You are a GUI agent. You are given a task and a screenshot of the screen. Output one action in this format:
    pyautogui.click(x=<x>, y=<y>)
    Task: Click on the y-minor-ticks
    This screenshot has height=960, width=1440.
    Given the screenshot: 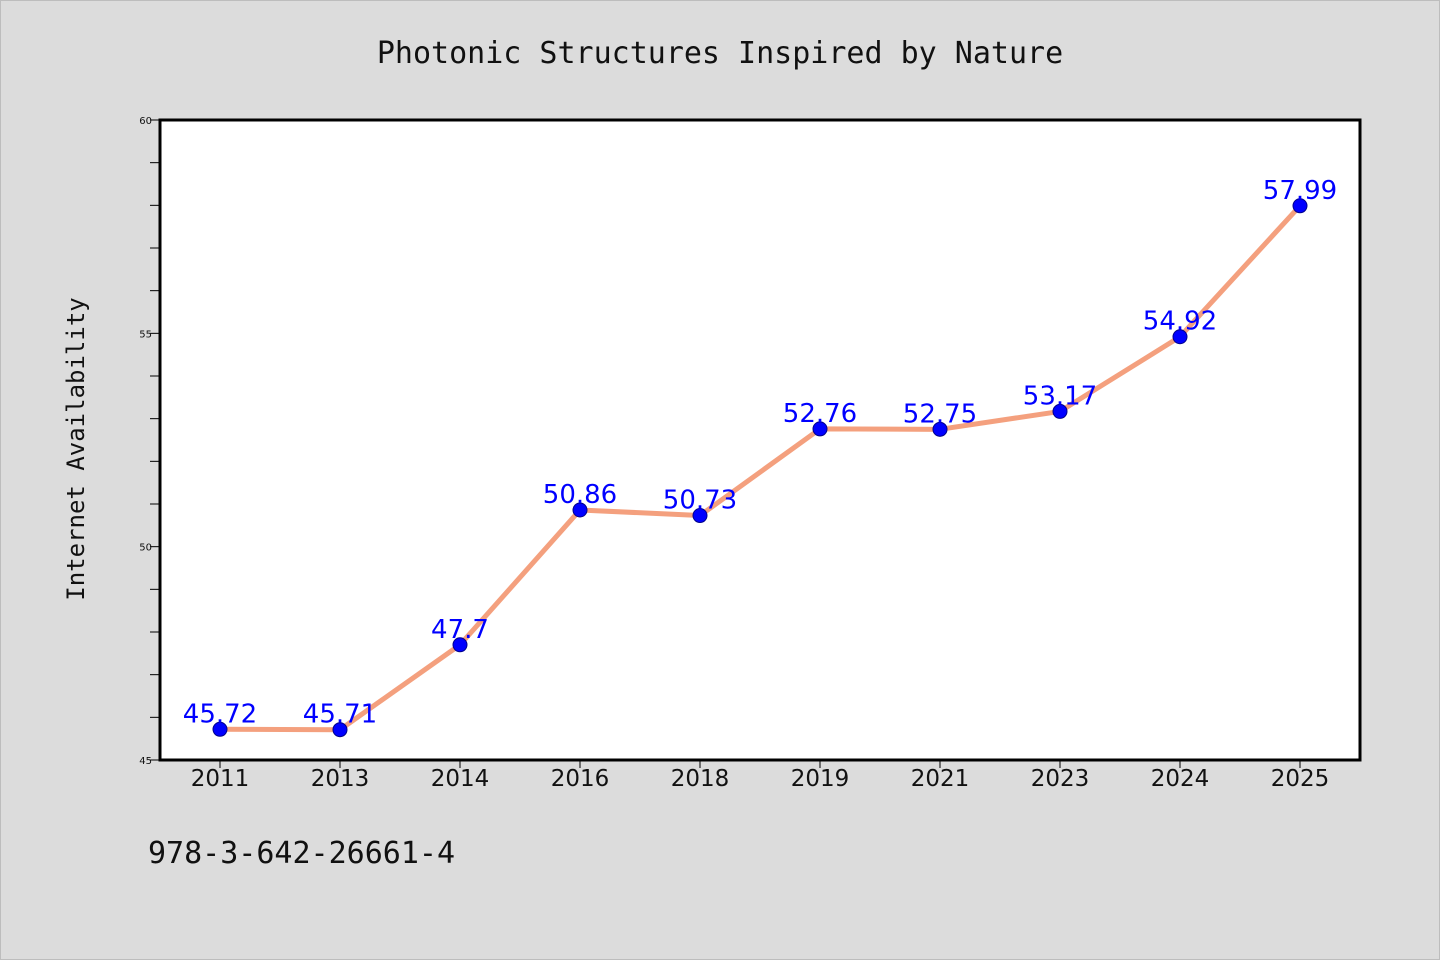 What is the action you would take?
    pyautogui.click(x=155, y=440)
    